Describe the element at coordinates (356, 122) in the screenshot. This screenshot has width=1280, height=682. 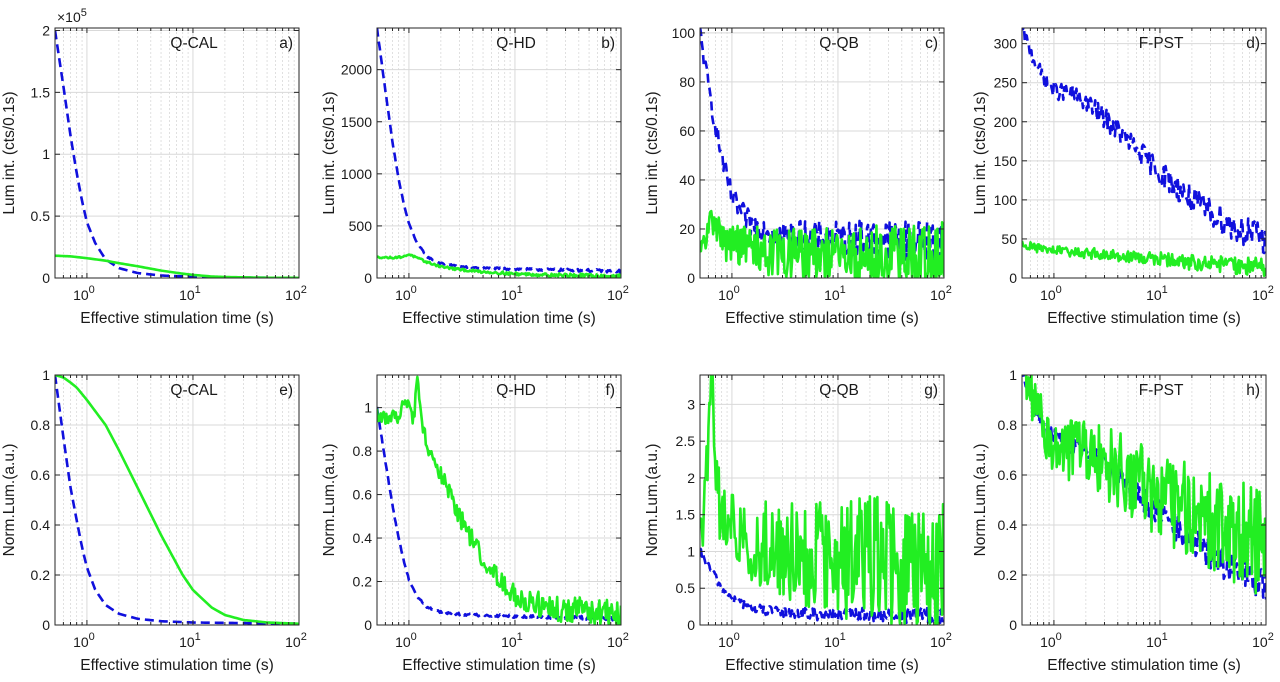
I see `y-tick-label: 1500` at that location.